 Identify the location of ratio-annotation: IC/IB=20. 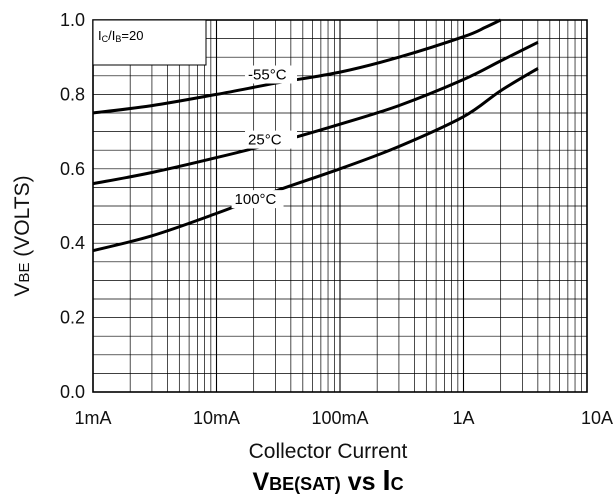
(149, 42).